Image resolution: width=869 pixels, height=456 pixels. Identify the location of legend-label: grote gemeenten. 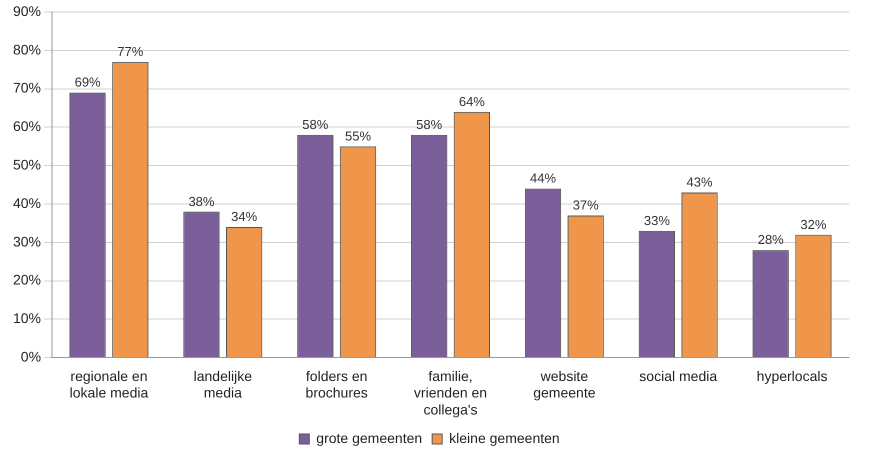
(369, 438).